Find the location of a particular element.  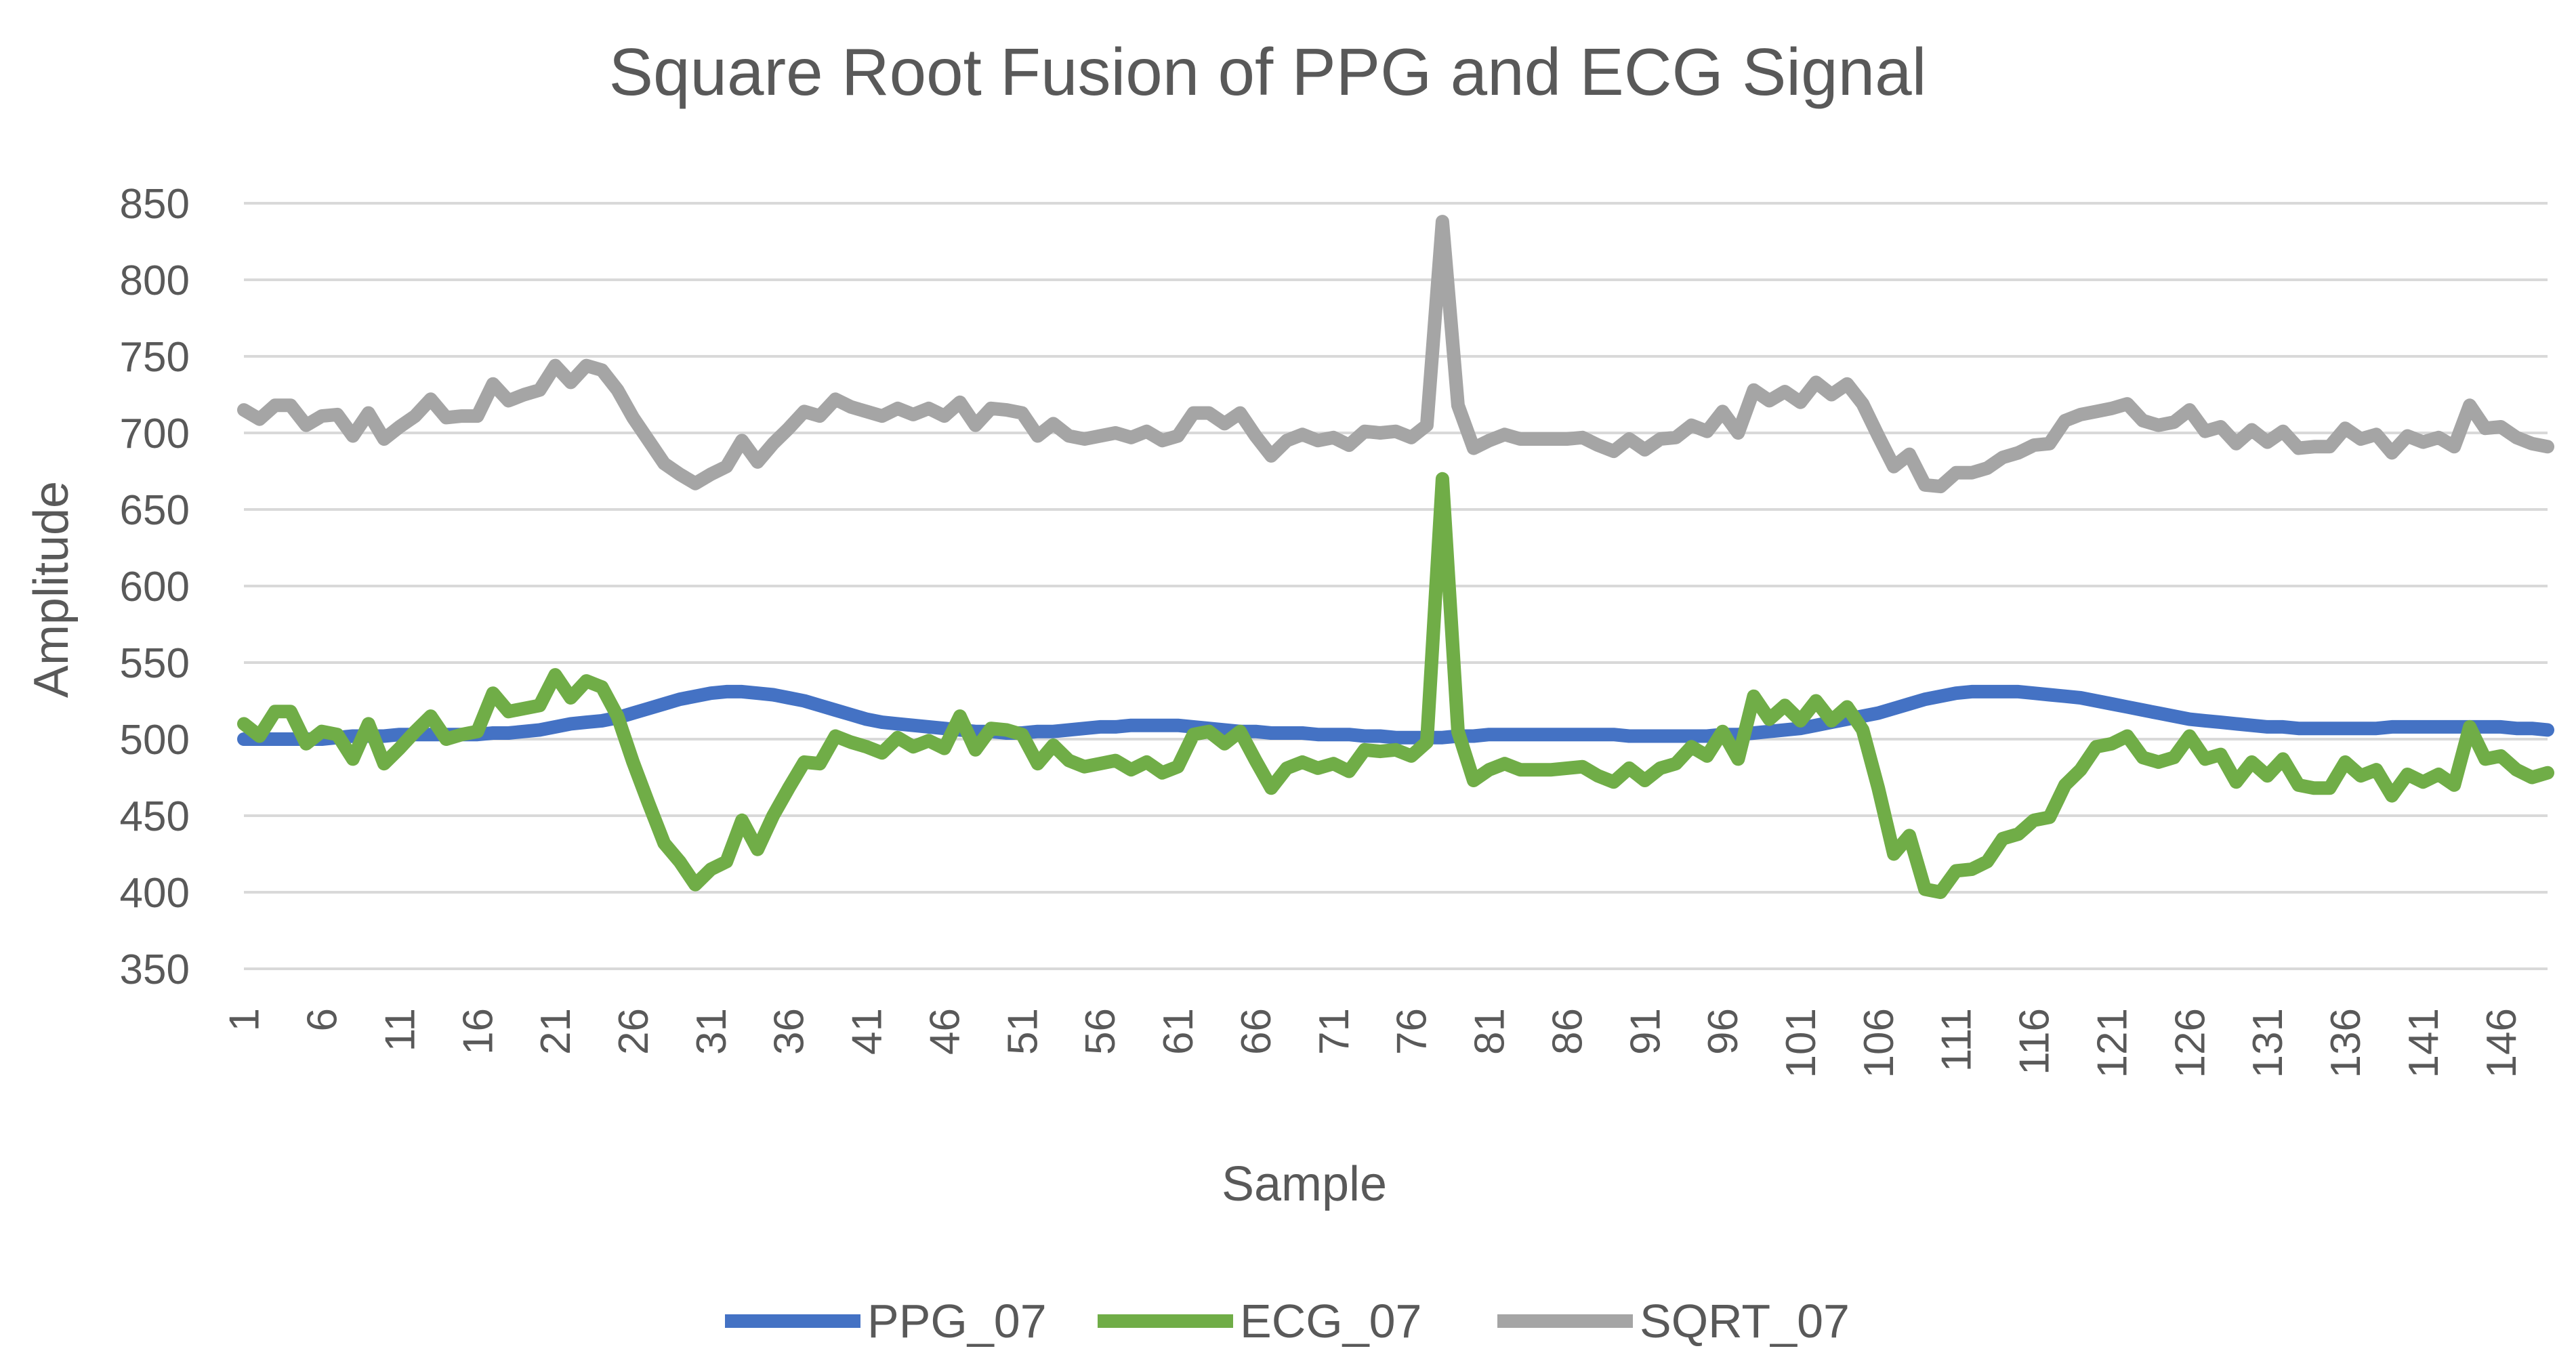

y-tick-label: 700 is located at coordinates (155, 434).